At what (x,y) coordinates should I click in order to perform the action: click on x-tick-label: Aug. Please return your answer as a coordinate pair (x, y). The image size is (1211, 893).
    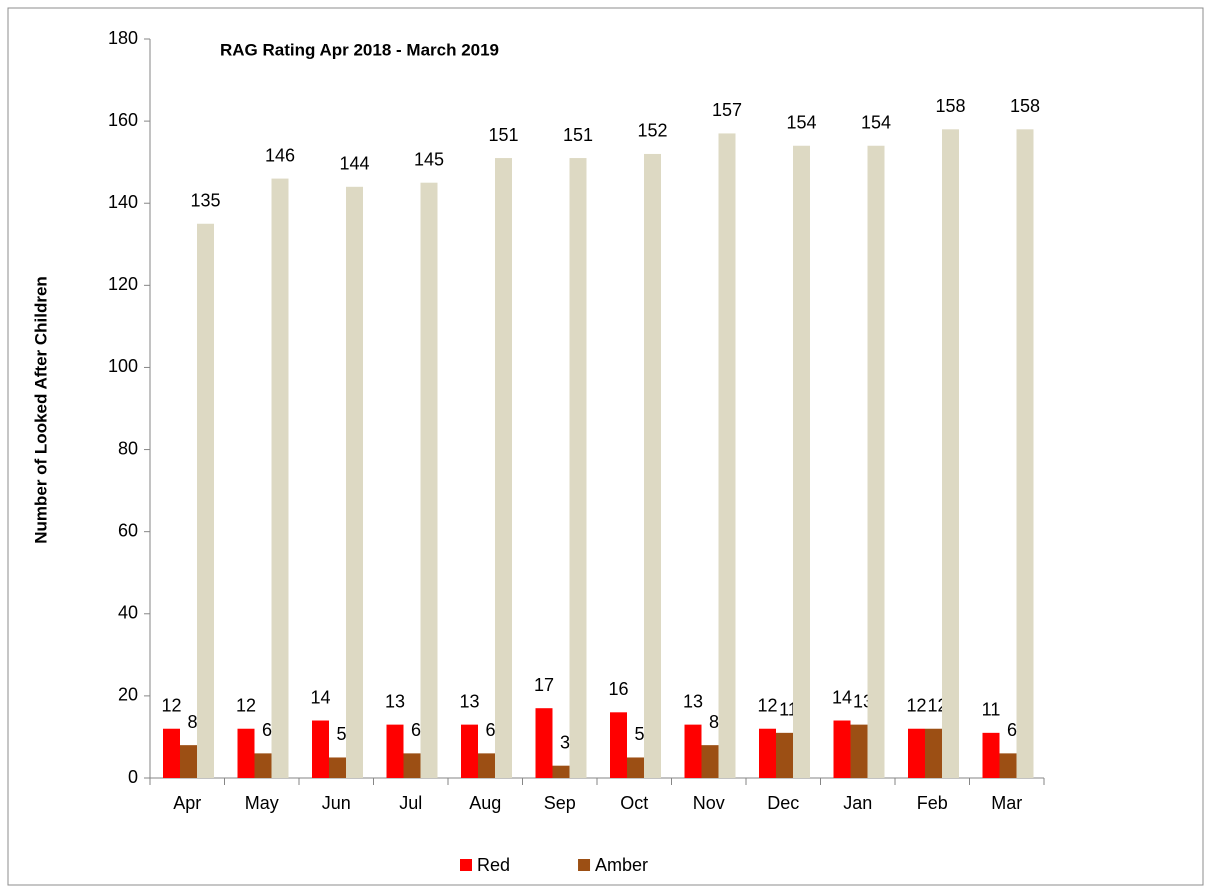
    Looking at the image, I should click on (485, 803).